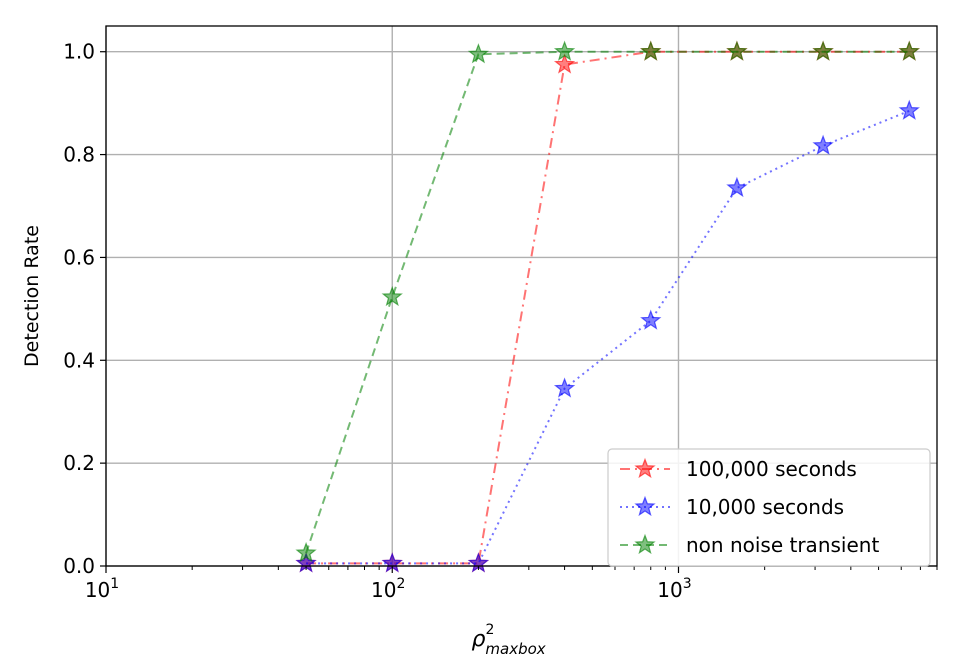  Describe the element at coordinates (79, 360) in the screenshot. I see `y-tick-label: 0.4` at that location.